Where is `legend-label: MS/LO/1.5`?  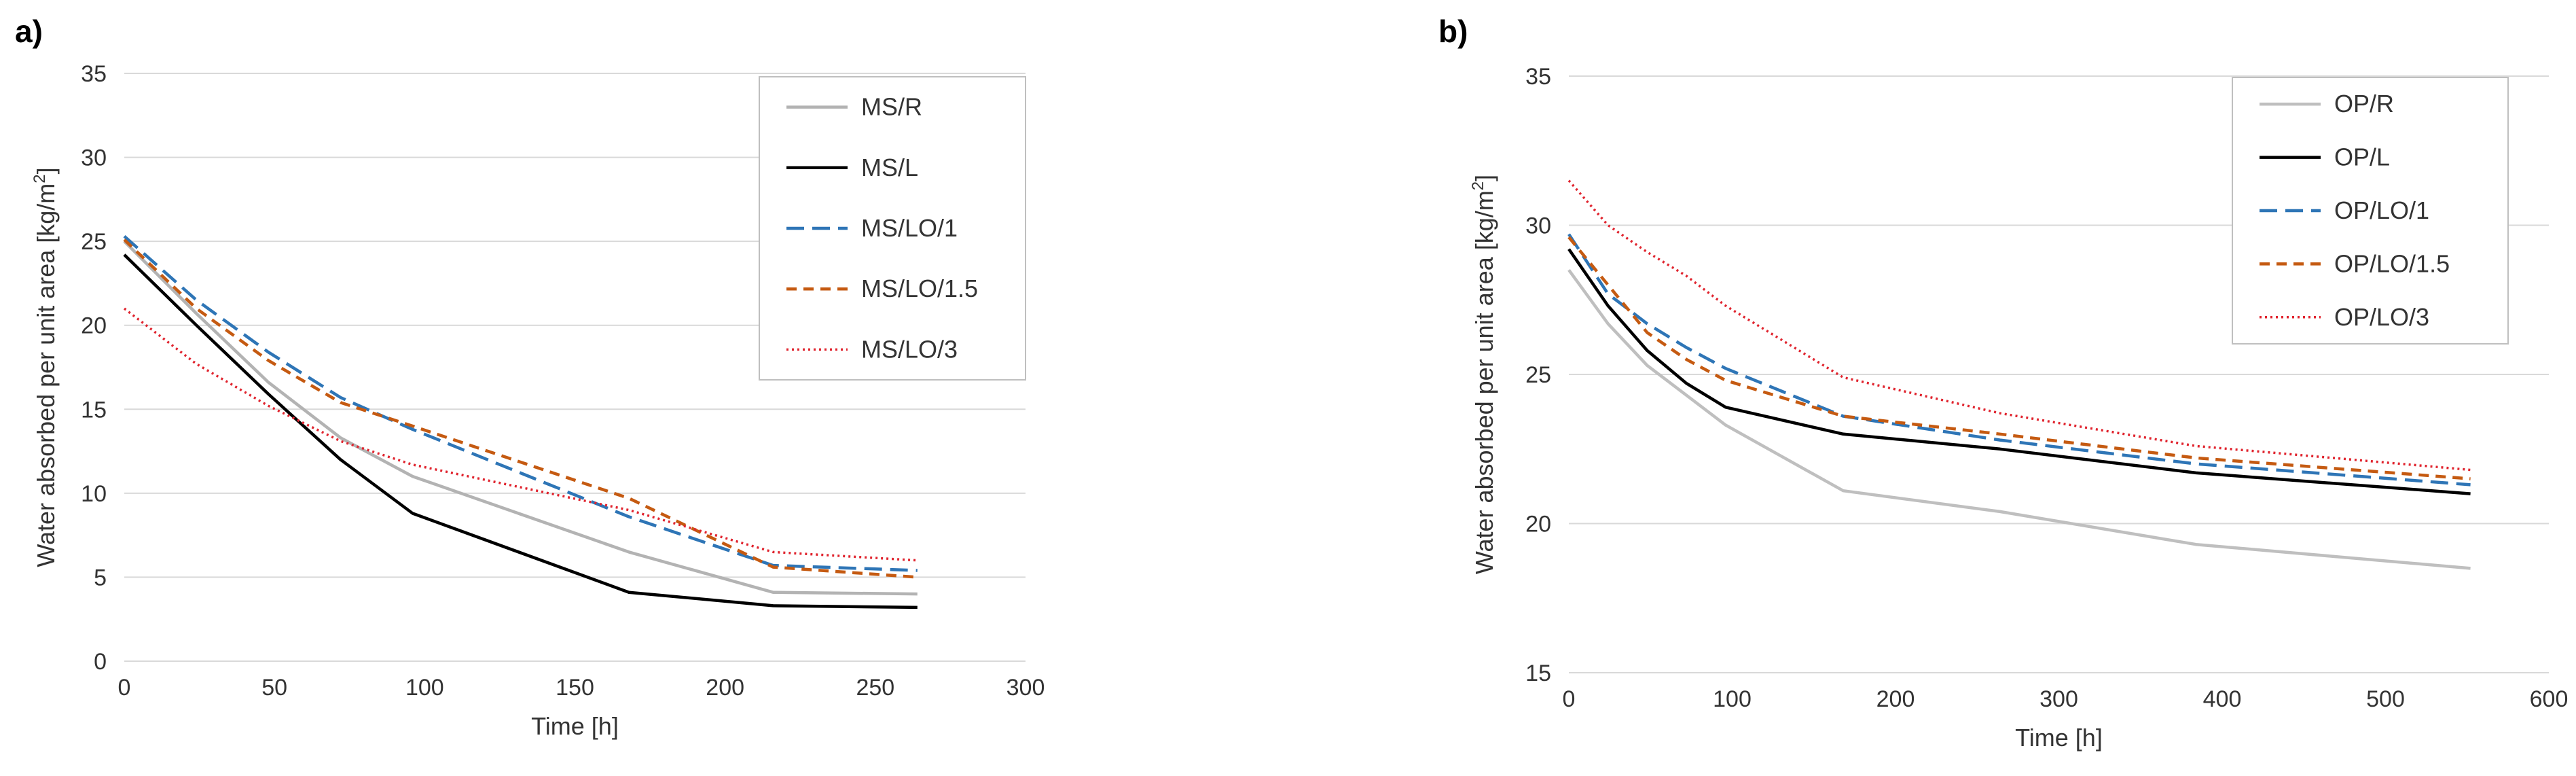
legend-label: MS/LO/1.5 is located at coordinates (920, 288).